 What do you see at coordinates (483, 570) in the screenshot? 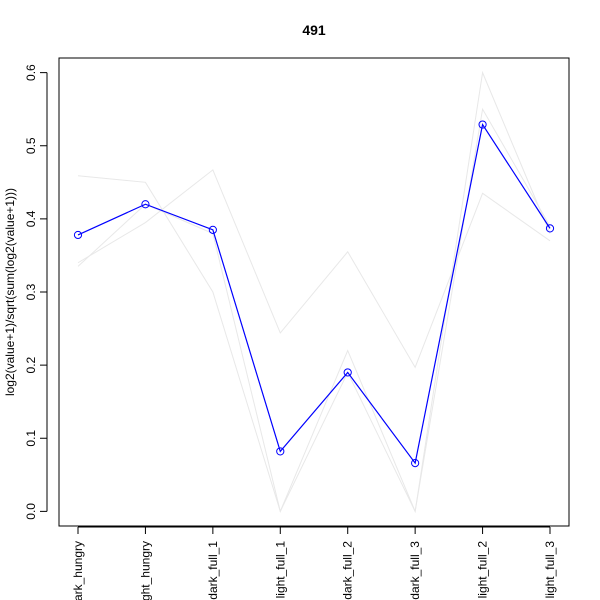
I see `x-tick-label: light_full_2` at bounding box center [483, 570].